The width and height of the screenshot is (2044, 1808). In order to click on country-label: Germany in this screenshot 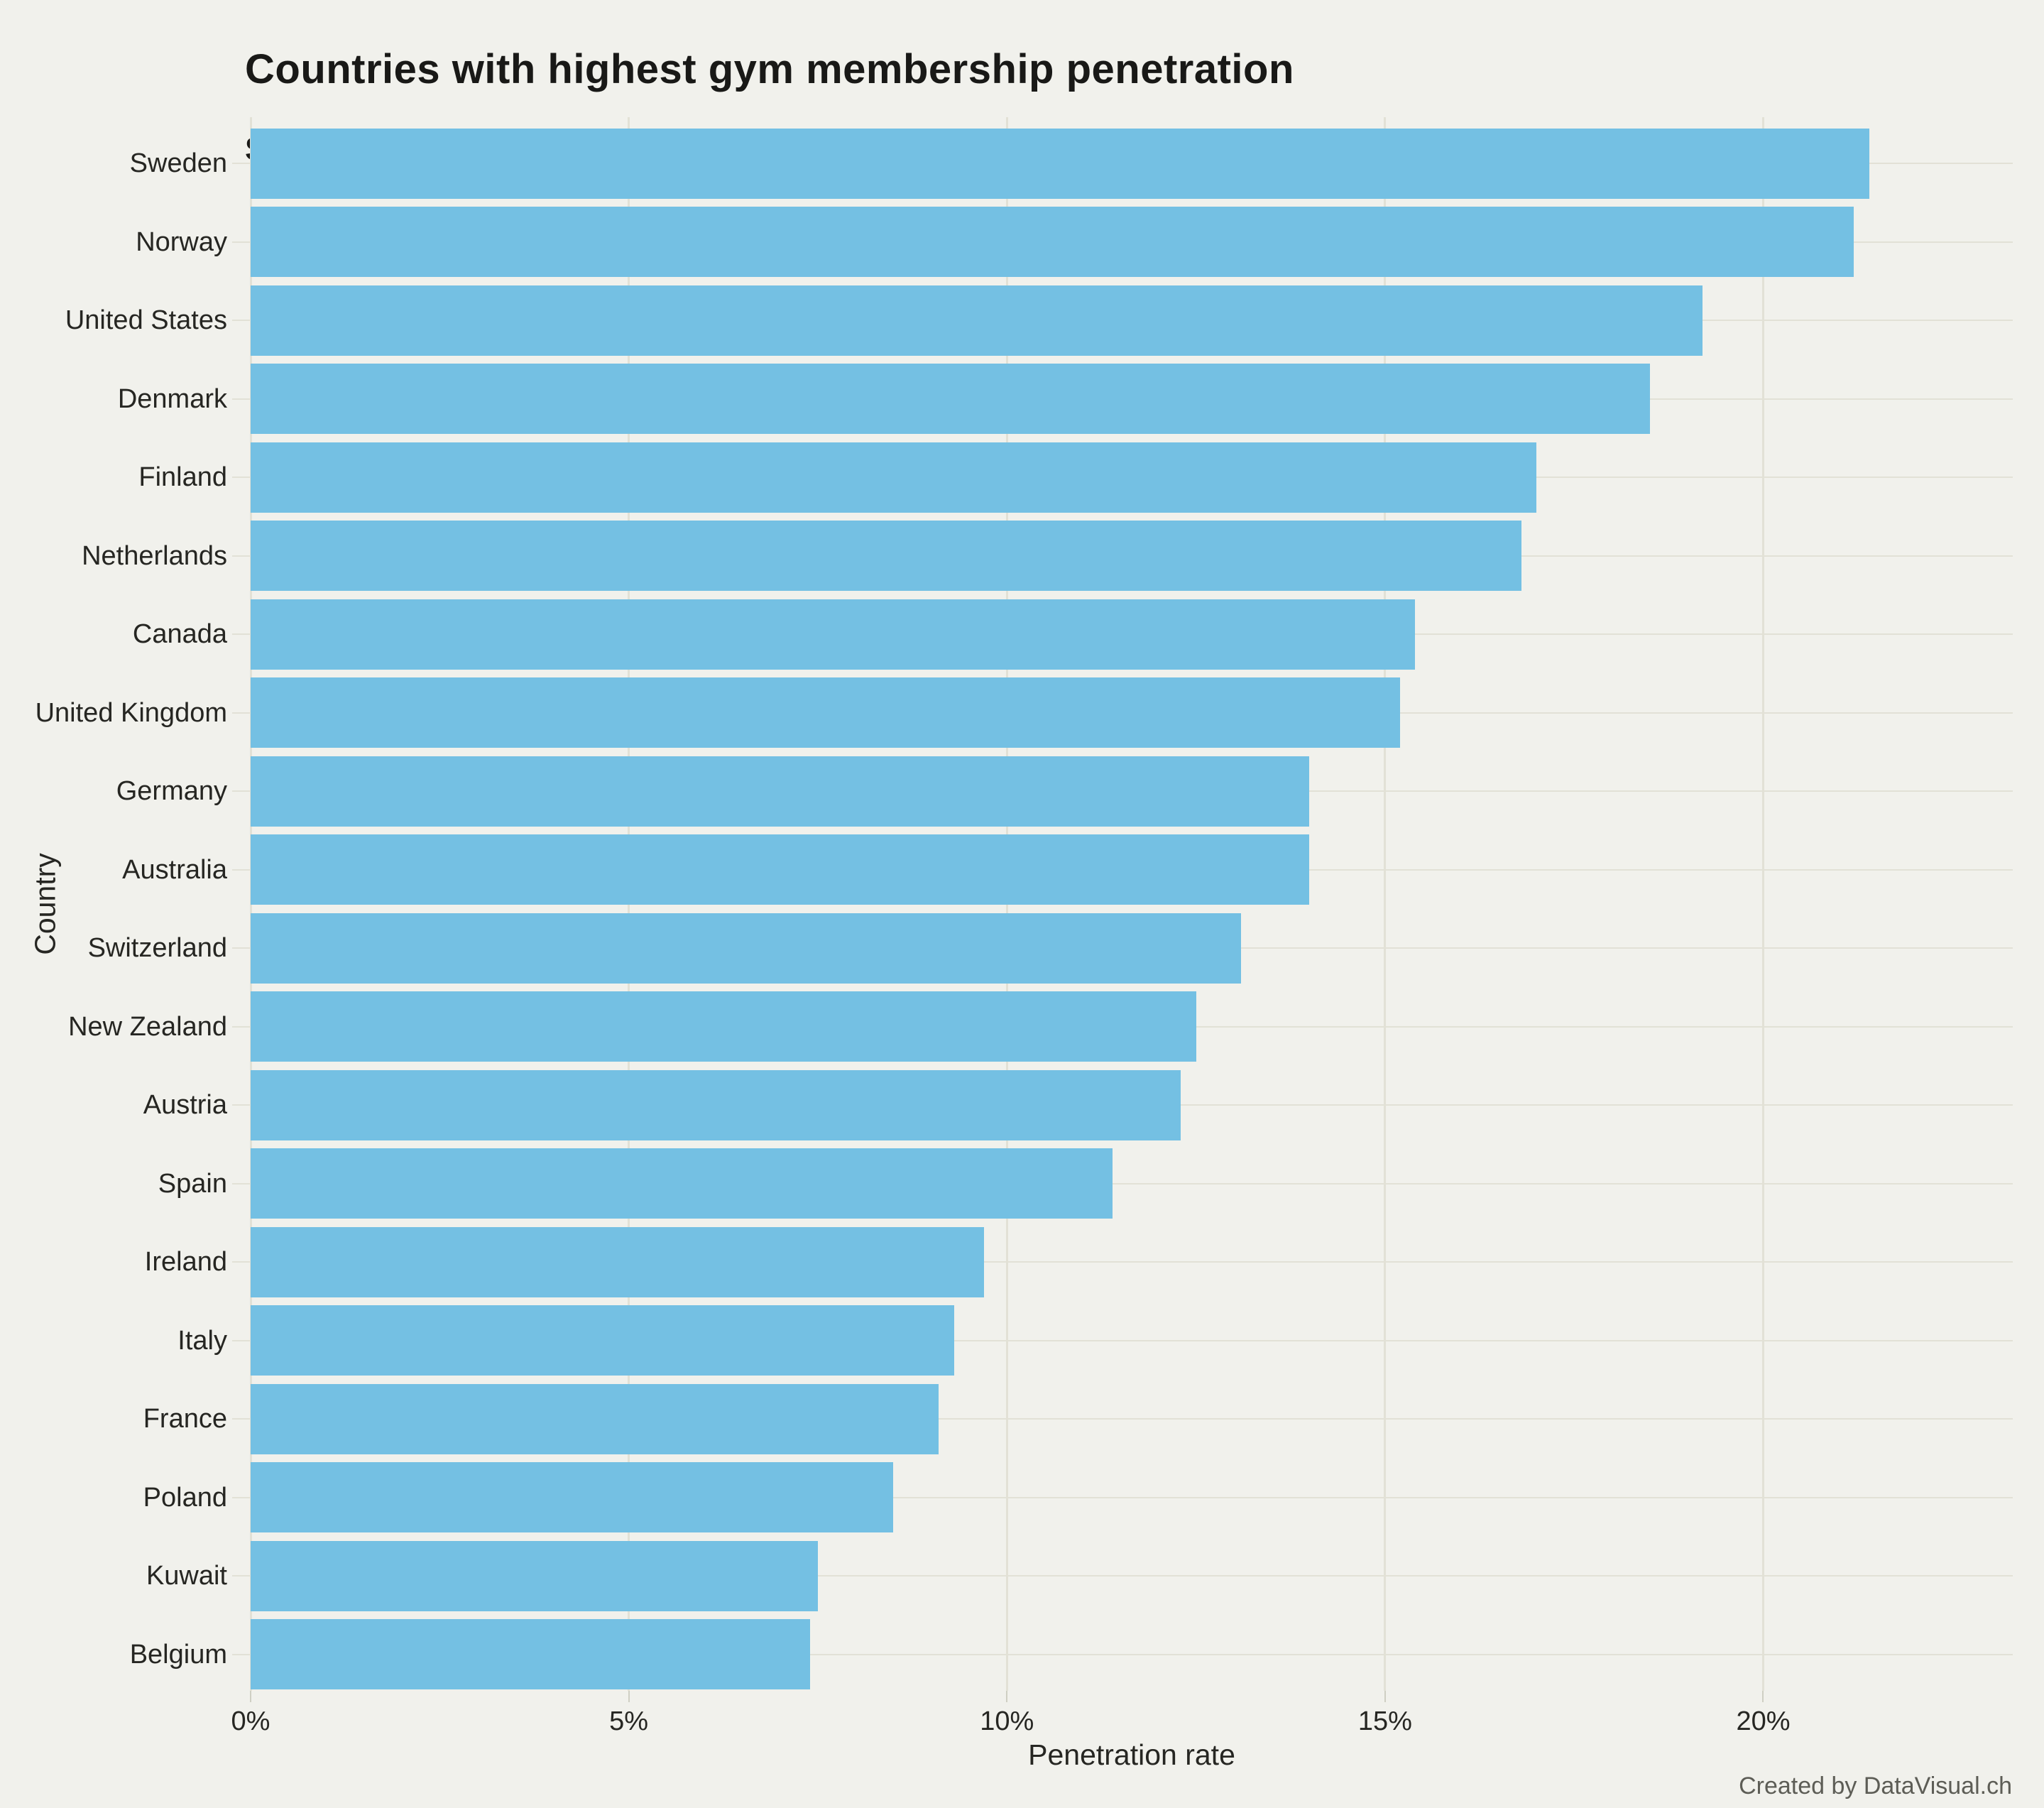, I will do `click(171, 791)`.